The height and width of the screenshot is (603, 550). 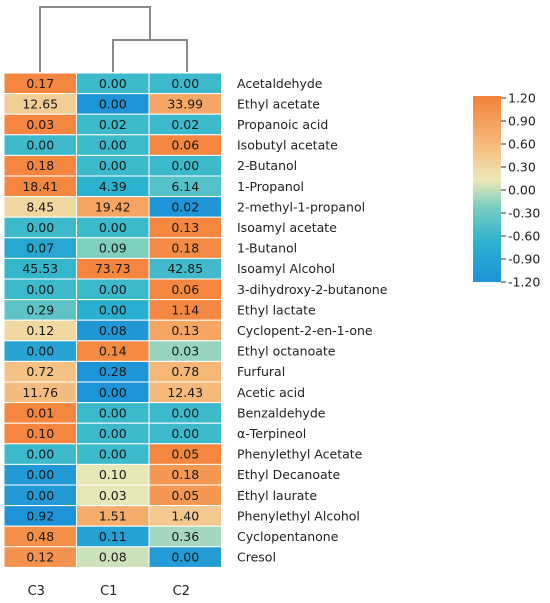 I want to click on row-label: 3-dihydroxy-2-butanone, so click(x=312, y=289).